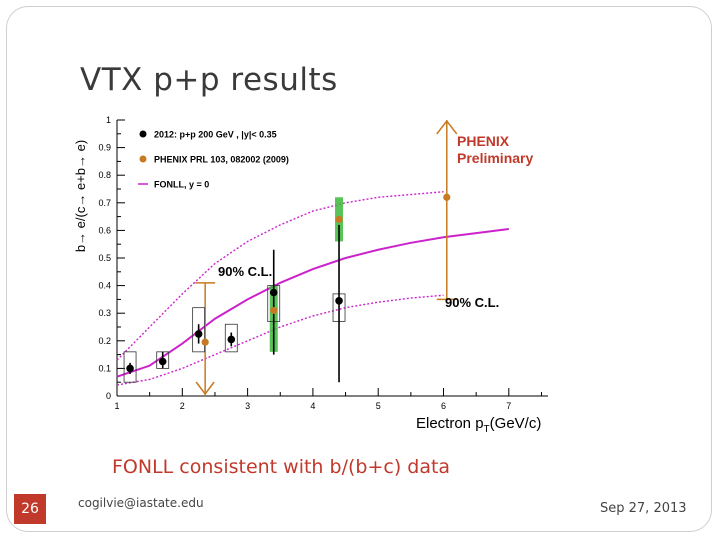 This screenshot has height=540, width=720. Describe the element at coordinates (104, 258) in the screenshot. I see `y-tick-label: 0.5` at that location.